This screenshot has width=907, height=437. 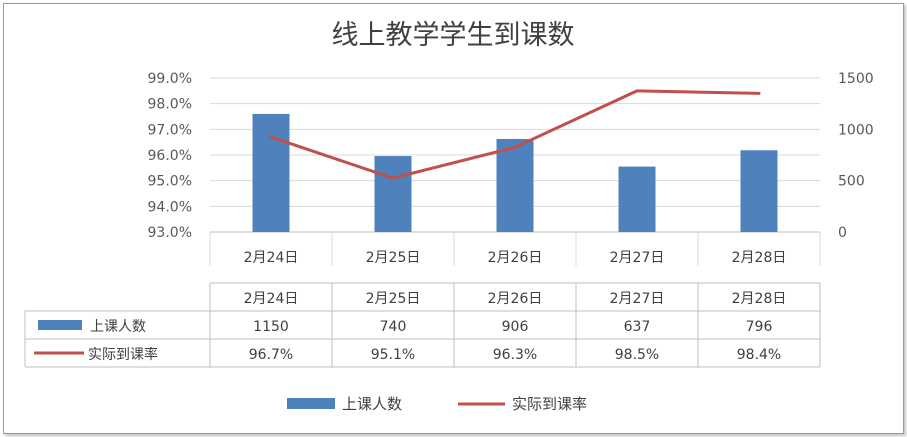 I want to click on y-left-tick-label: 96.0%, so click(x=170, y=156).